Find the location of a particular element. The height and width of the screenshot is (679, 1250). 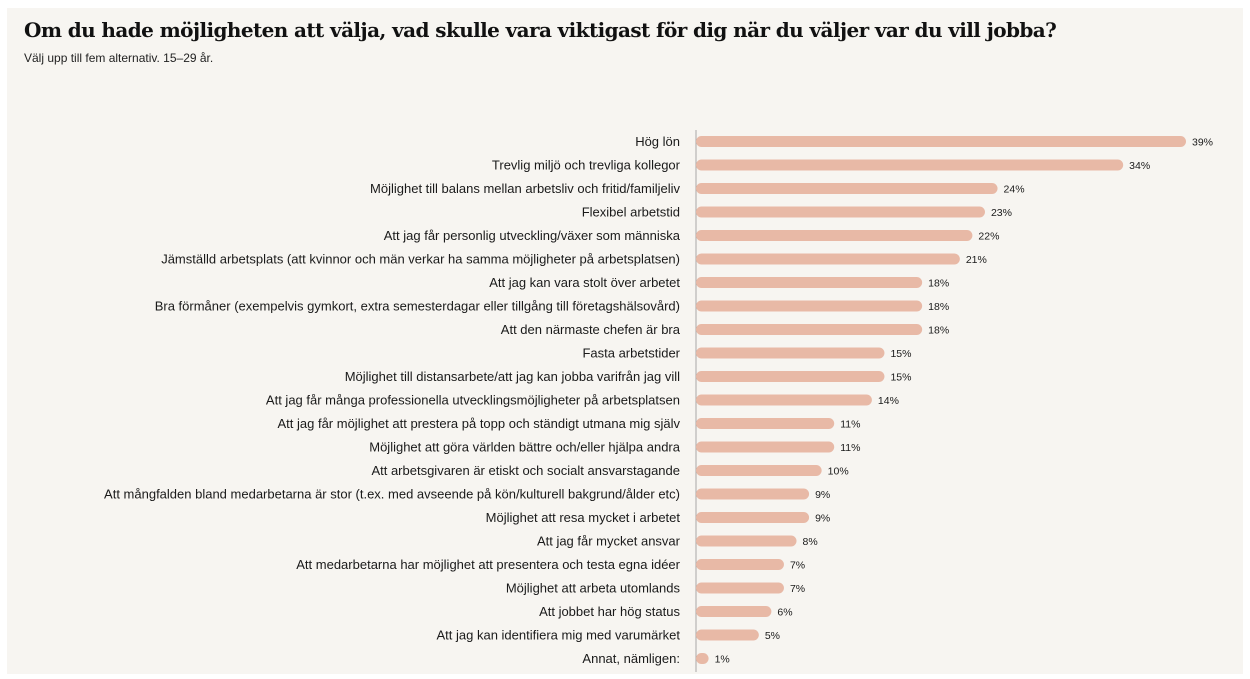

category-label: Möjlighet att resa mycket i arbetet is located at coordinates (583, 517).